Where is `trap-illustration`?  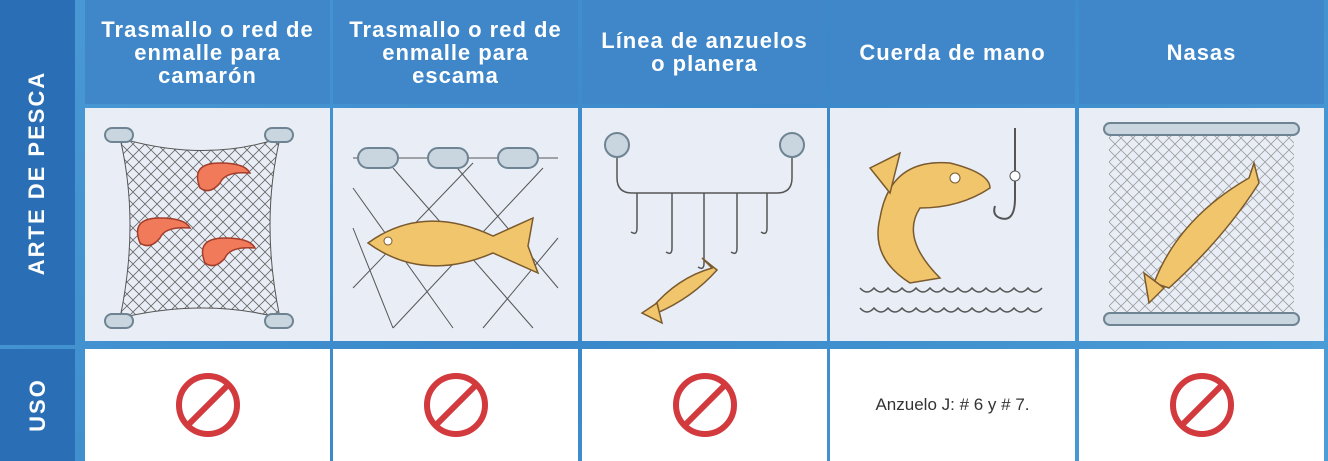 trap-illustration is located at coordinates (1201, 224).